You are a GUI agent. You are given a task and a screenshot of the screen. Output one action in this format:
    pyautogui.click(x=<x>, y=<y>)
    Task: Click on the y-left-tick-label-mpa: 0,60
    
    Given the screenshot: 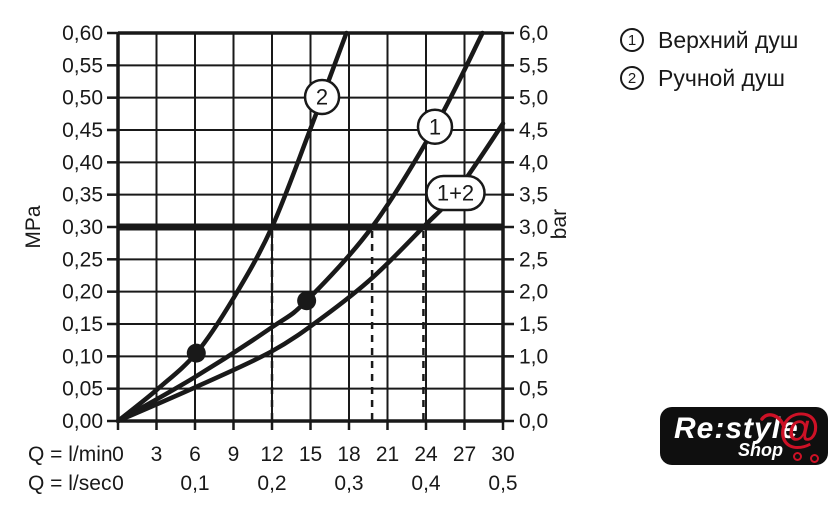 What is the action you would take?
    pyautogui.click(x=82, y=33)
    